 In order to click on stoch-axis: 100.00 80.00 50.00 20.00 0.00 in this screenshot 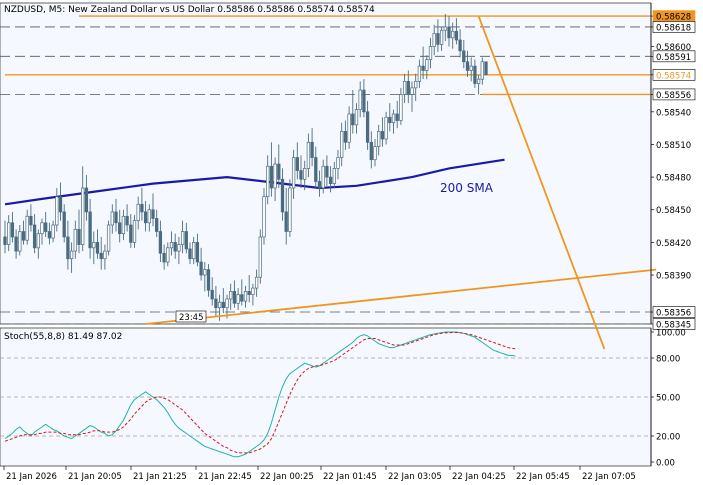, I will do `click(668, 398)`.